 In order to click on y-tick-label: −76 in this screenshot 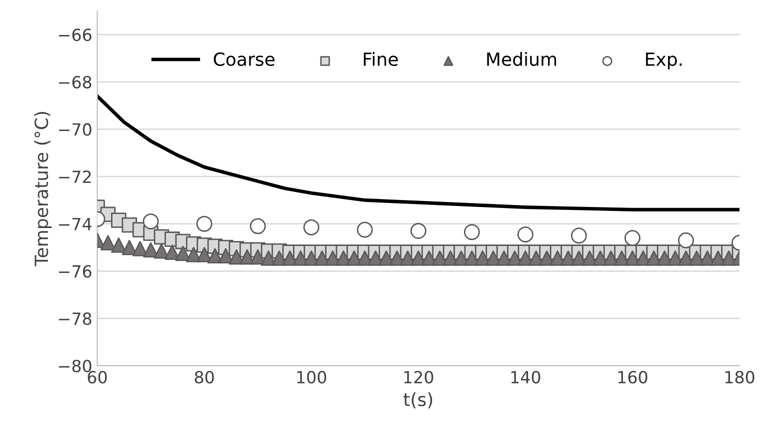, I will do `click(75, 271)`.